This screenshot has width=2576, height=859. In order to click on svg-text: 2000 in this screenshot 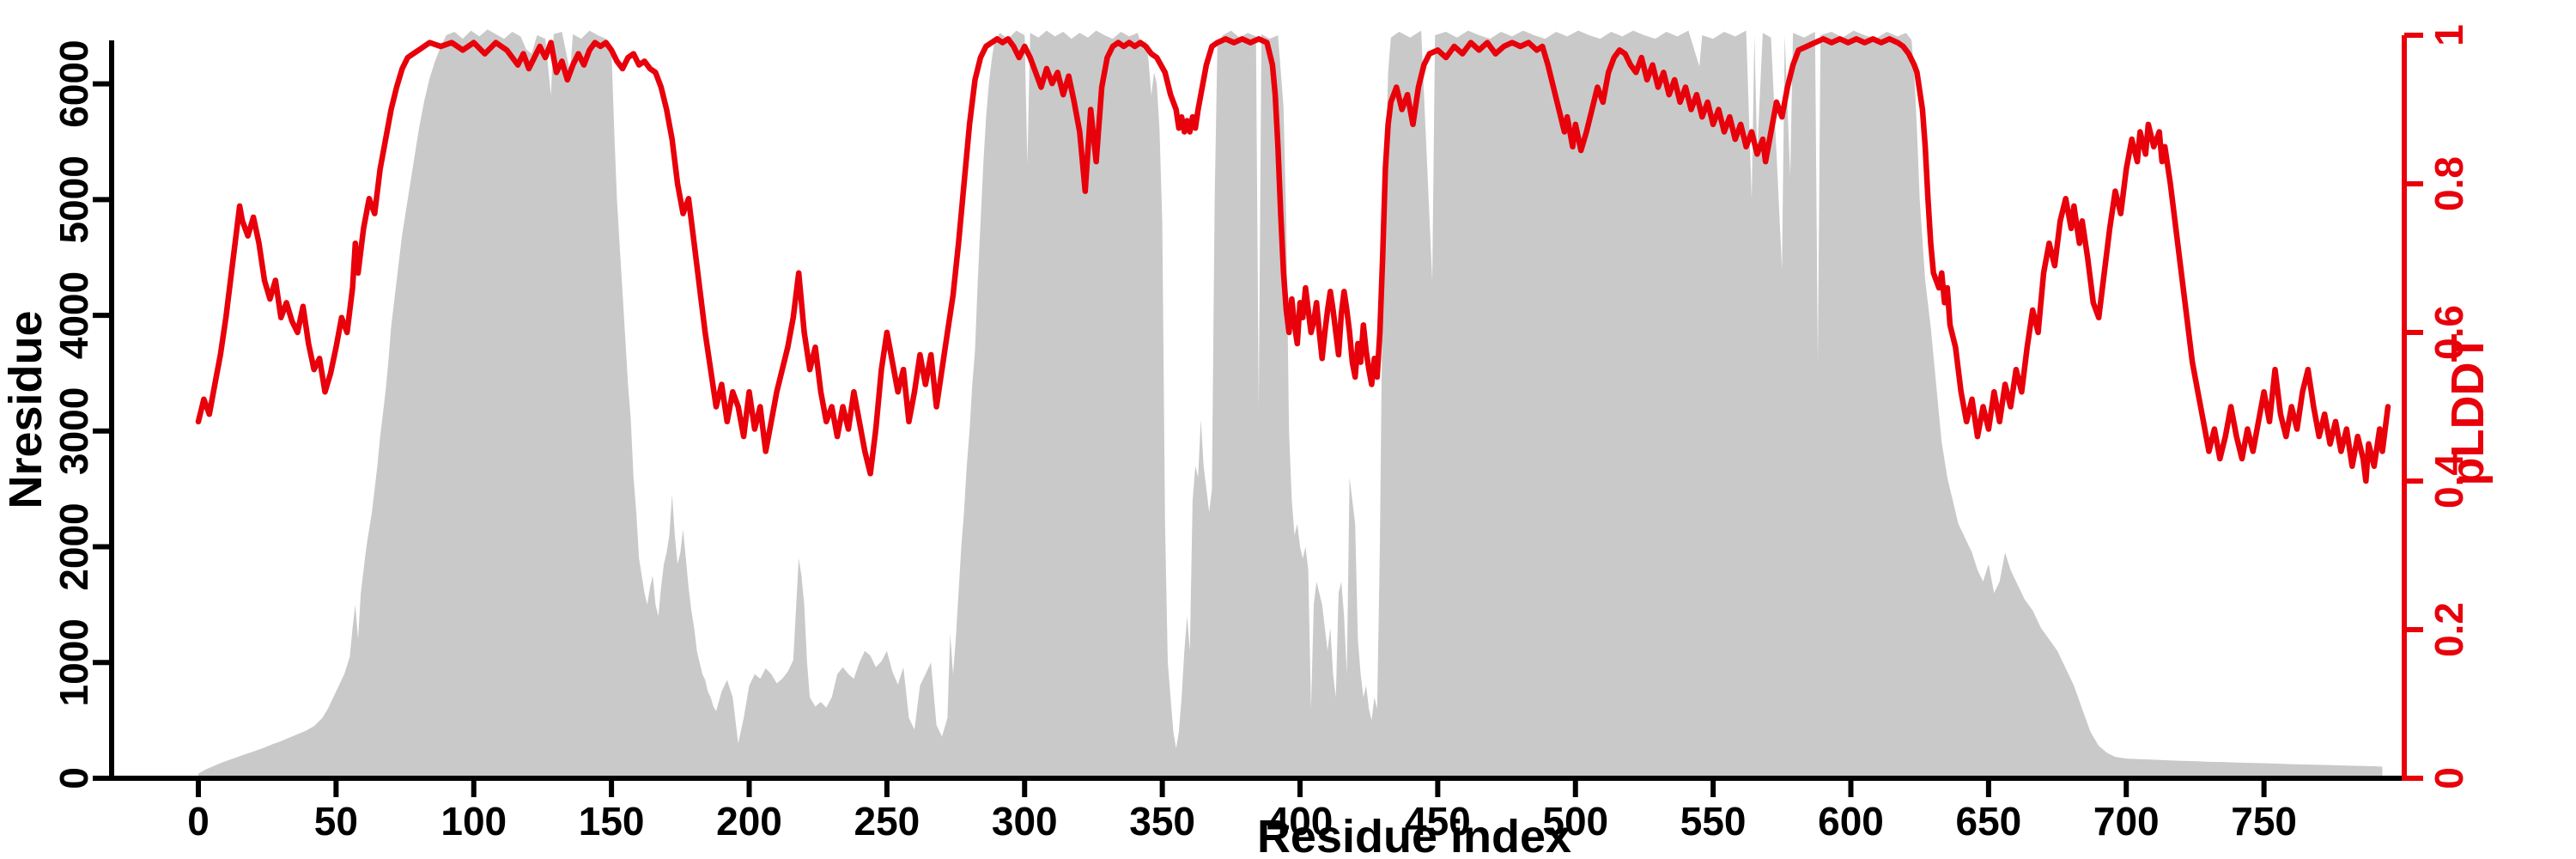, I will do `click(74, 546)`.